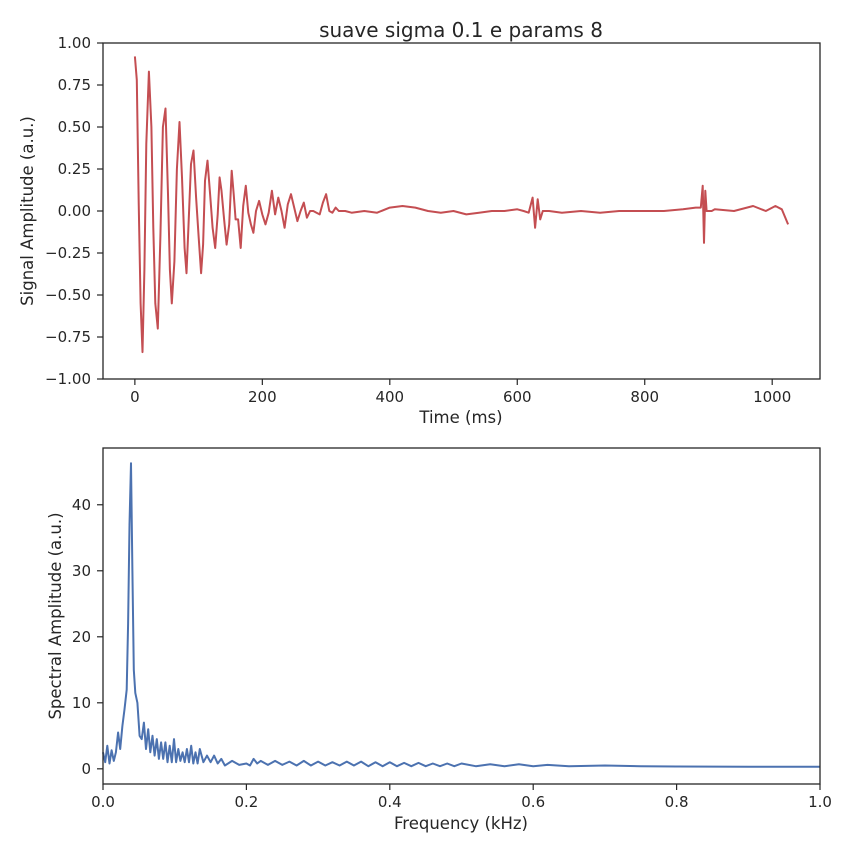 The width and height of the screenshot is (852, 852). Describe the element at coordinates (86, 769) in the screenshot. I see `spectrum-y-tick-label: 0` at that location.